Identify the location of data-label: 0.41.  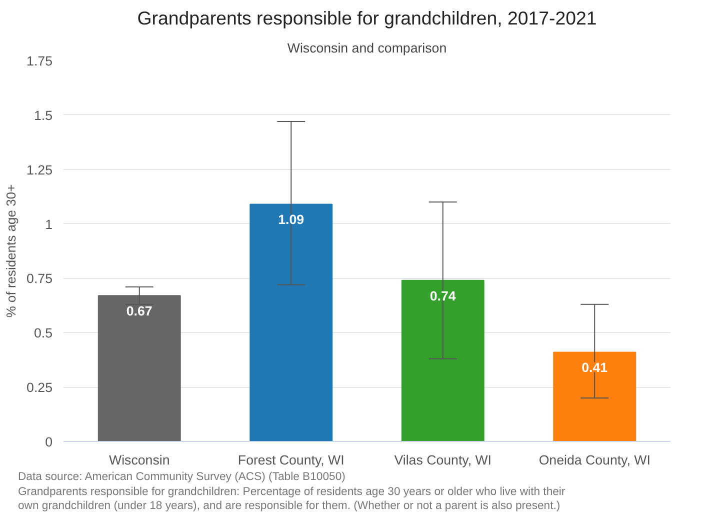
(595, 368).